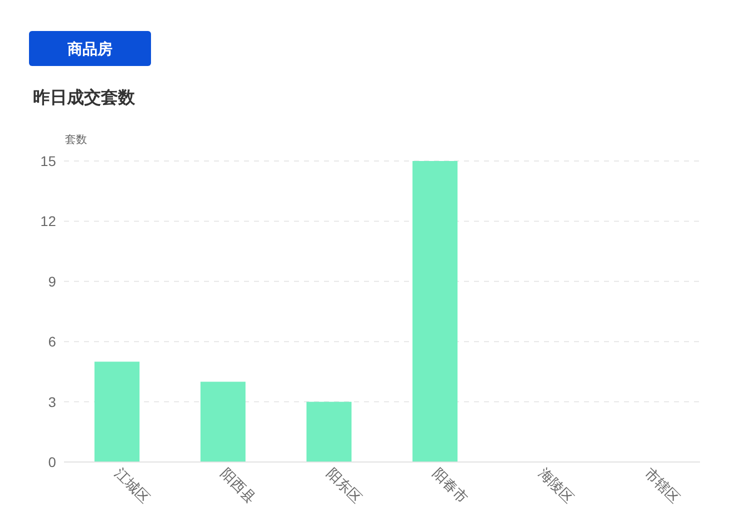 The width and height of the screenshot is (743, 530). What do you see at coordinates (238, 485) in the screenshot?
I see `x-tick-label: 阳西县` at bounding box center [238, 485].